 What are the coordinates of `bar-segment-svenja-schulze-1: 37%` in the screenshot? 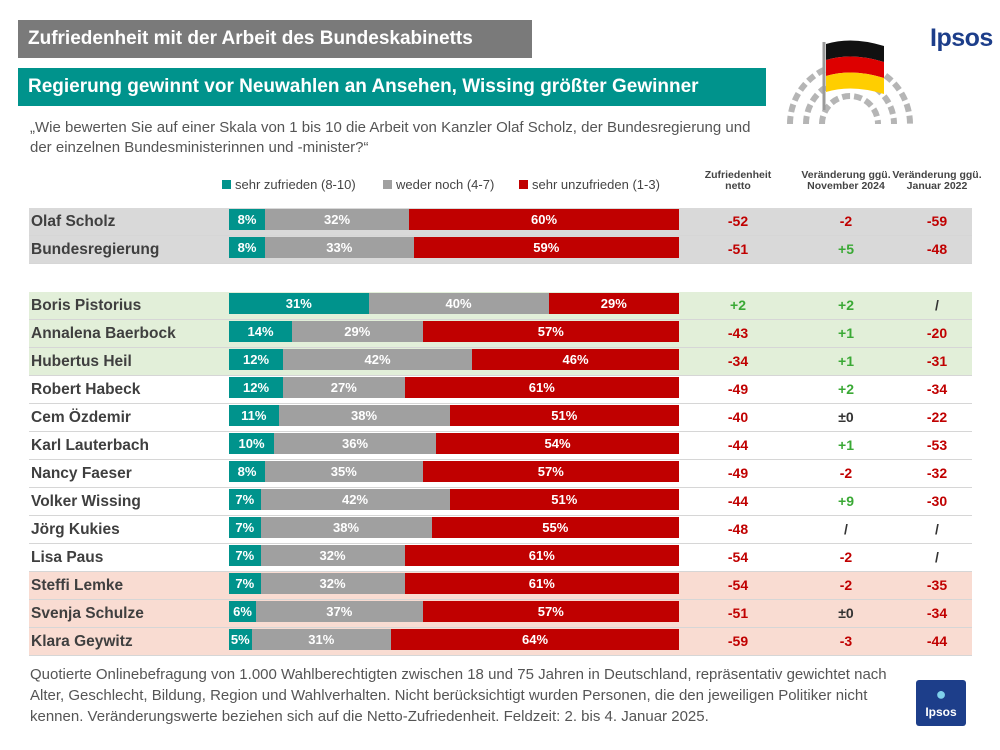 It's located at (339, 611).